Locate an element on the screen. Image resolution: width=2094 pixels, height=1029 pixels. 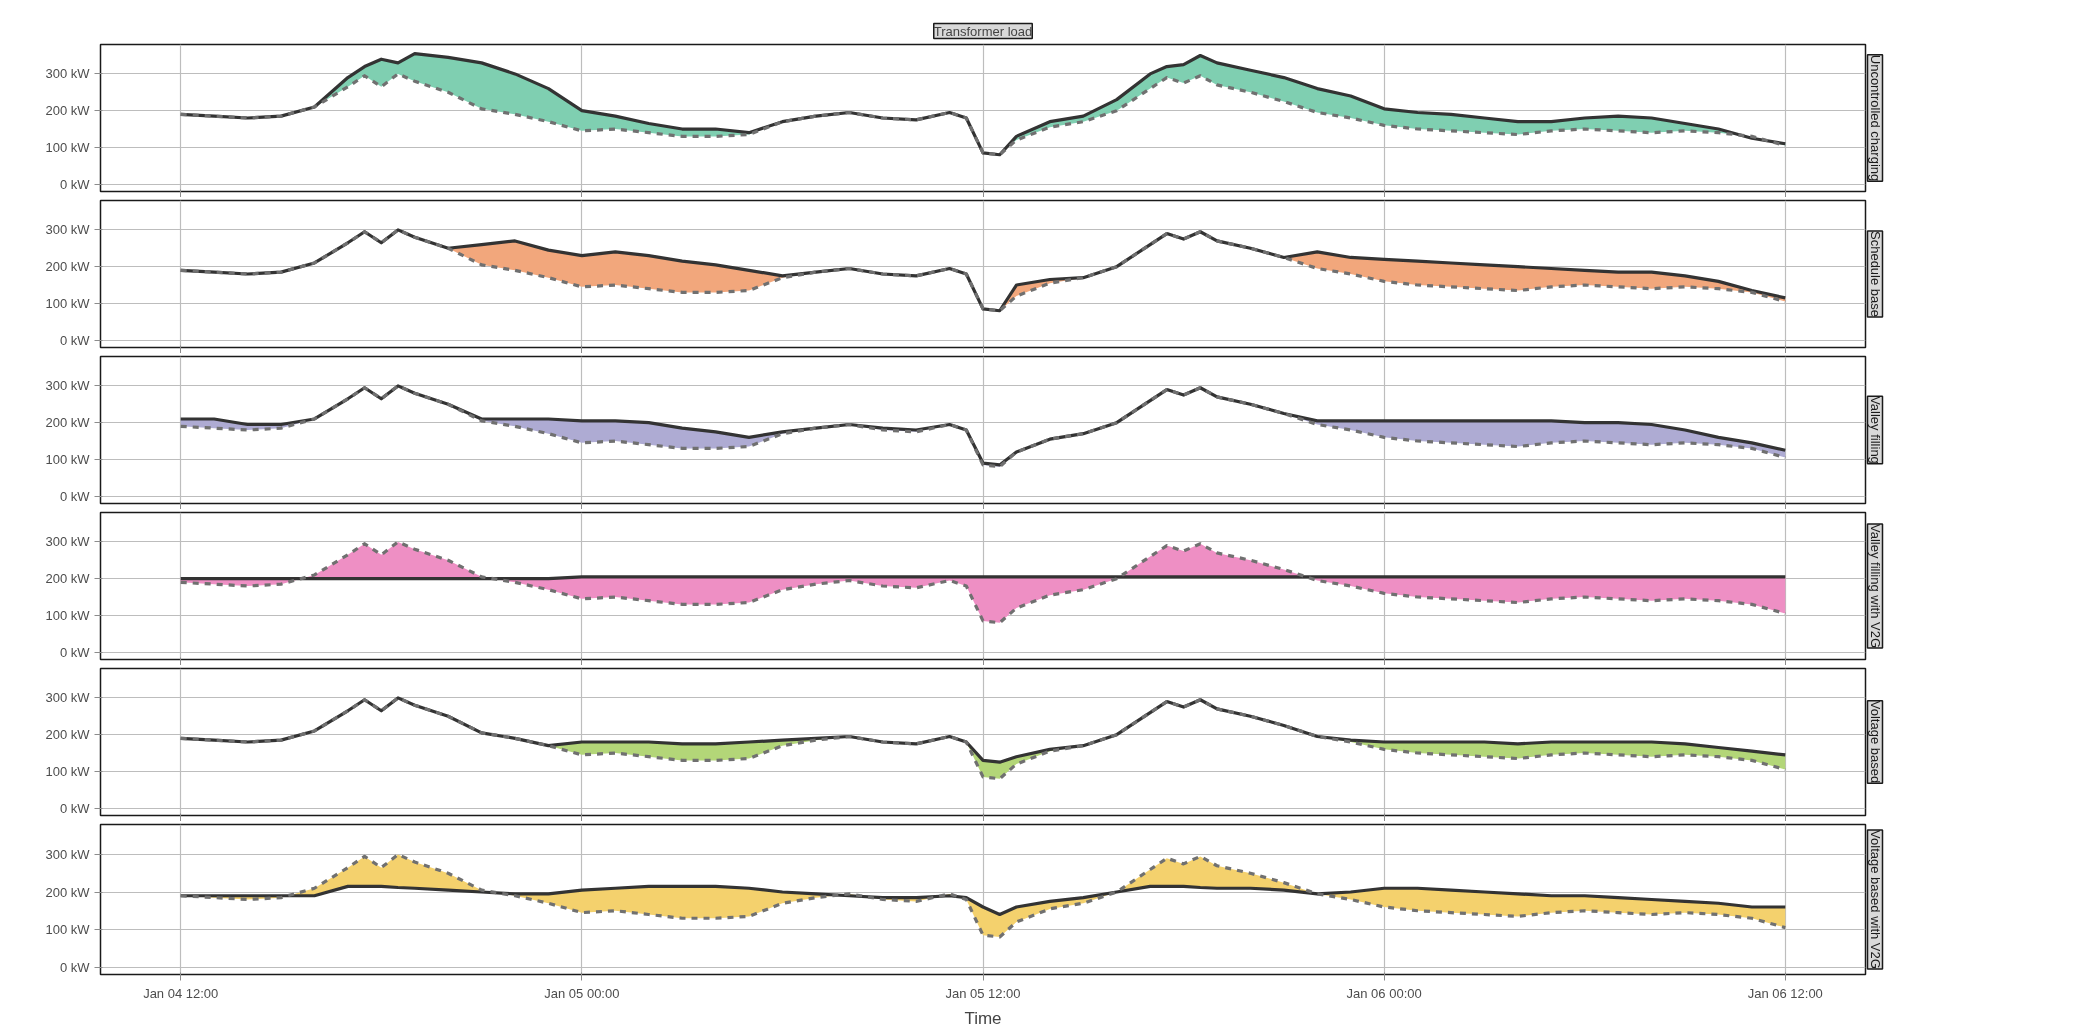
text: Voltage based with V2G is located at coordinates (1875, 899).